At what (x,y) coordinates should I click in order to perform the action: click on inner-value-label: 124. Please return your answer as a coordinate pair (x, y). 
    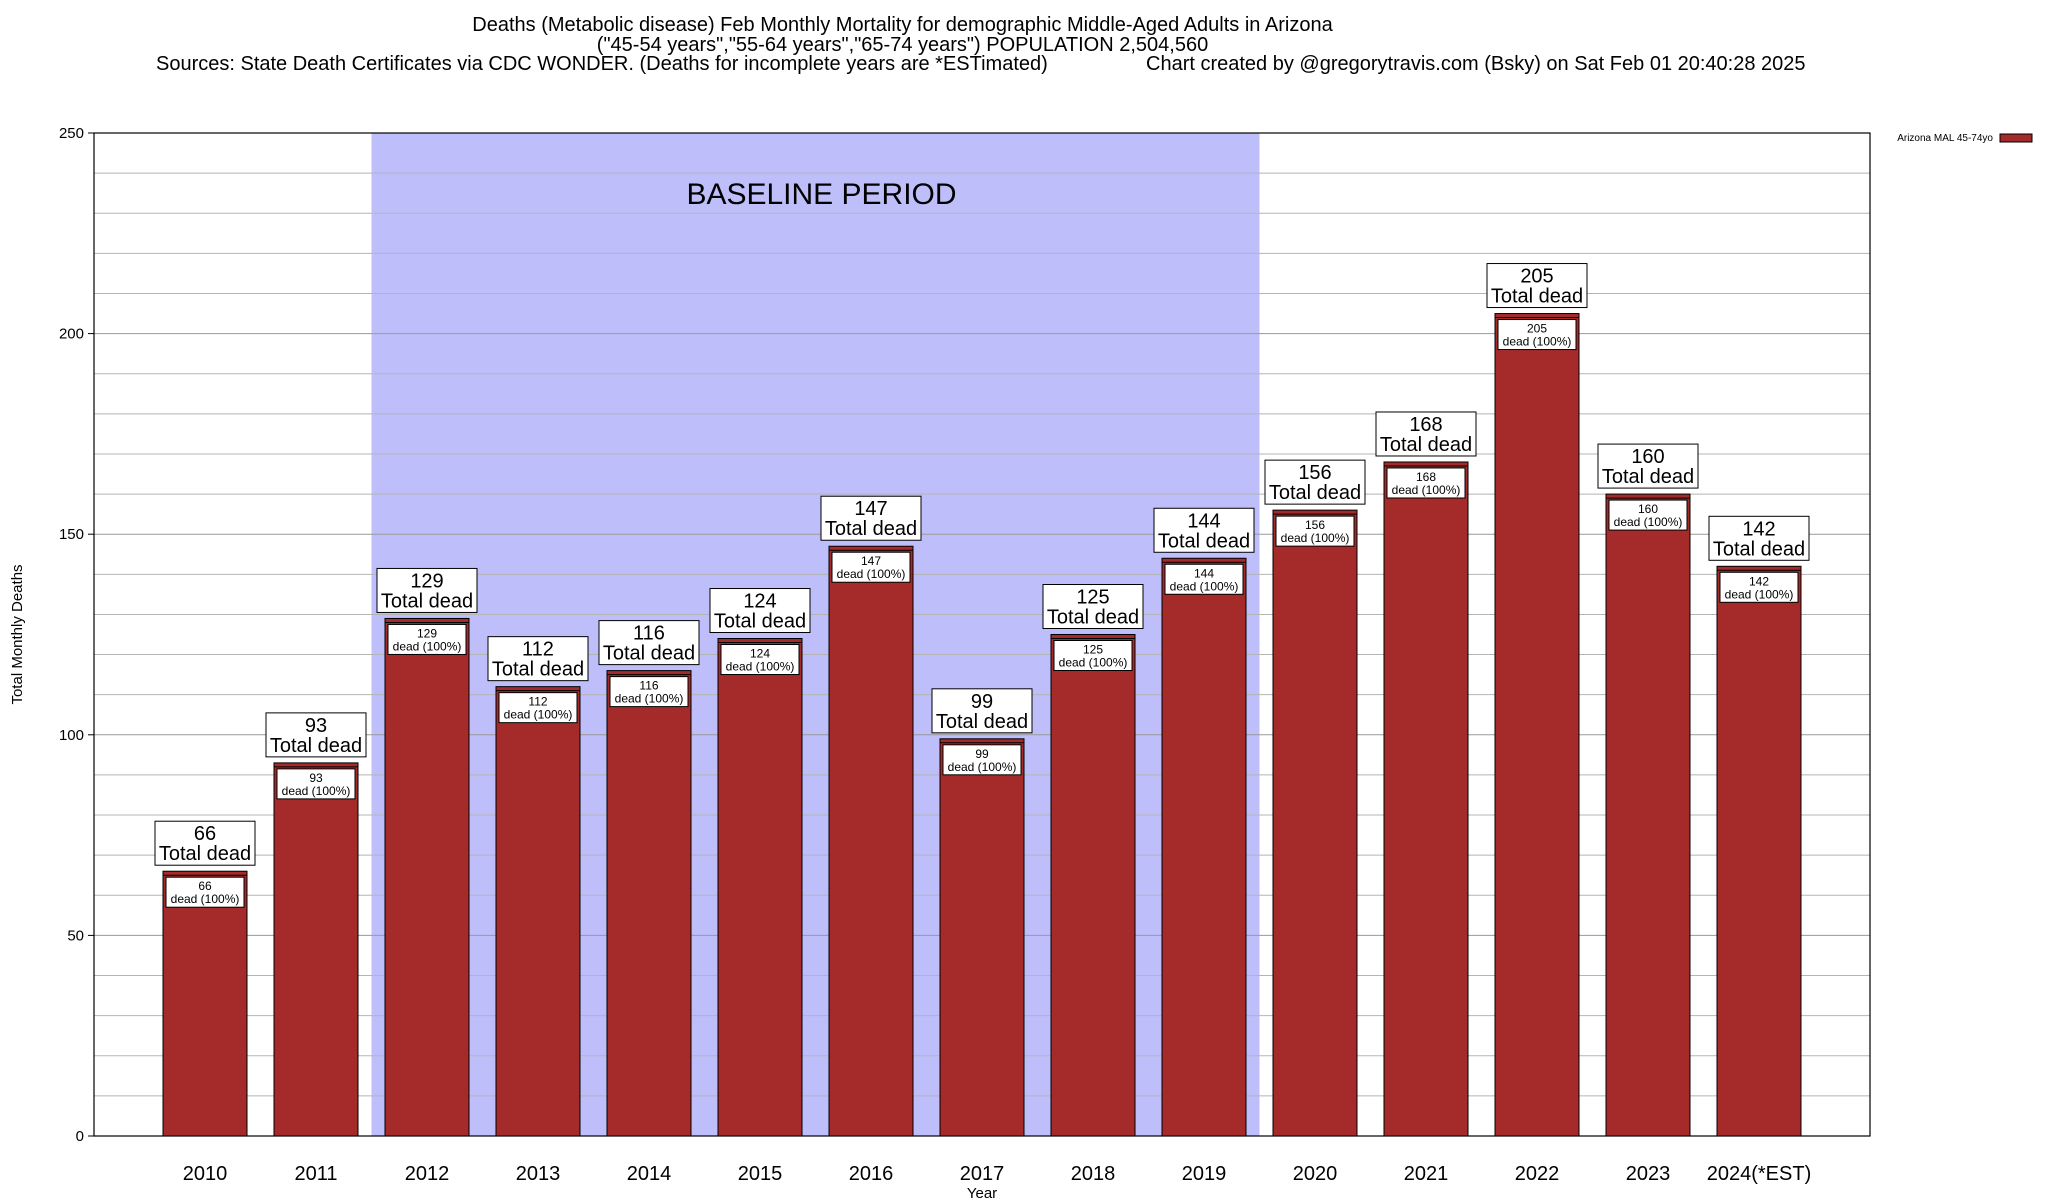
    Looking at the image, I should click on (760, 654).